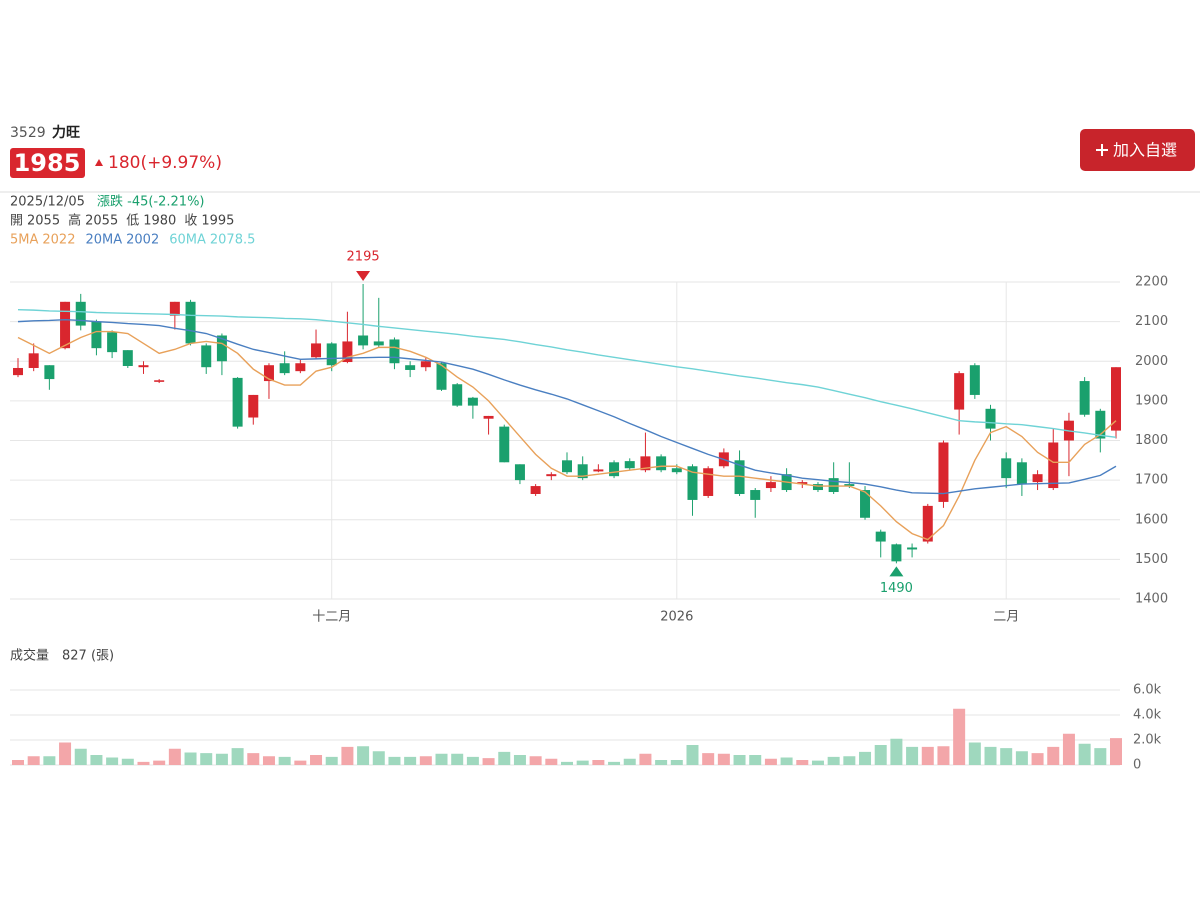 Image resolution: width=1200 pixels, height=900 pixels. What do you see at coordinates (363, 275) in the screenshot?
I see `high-marker` at bounding box center [363, 275].